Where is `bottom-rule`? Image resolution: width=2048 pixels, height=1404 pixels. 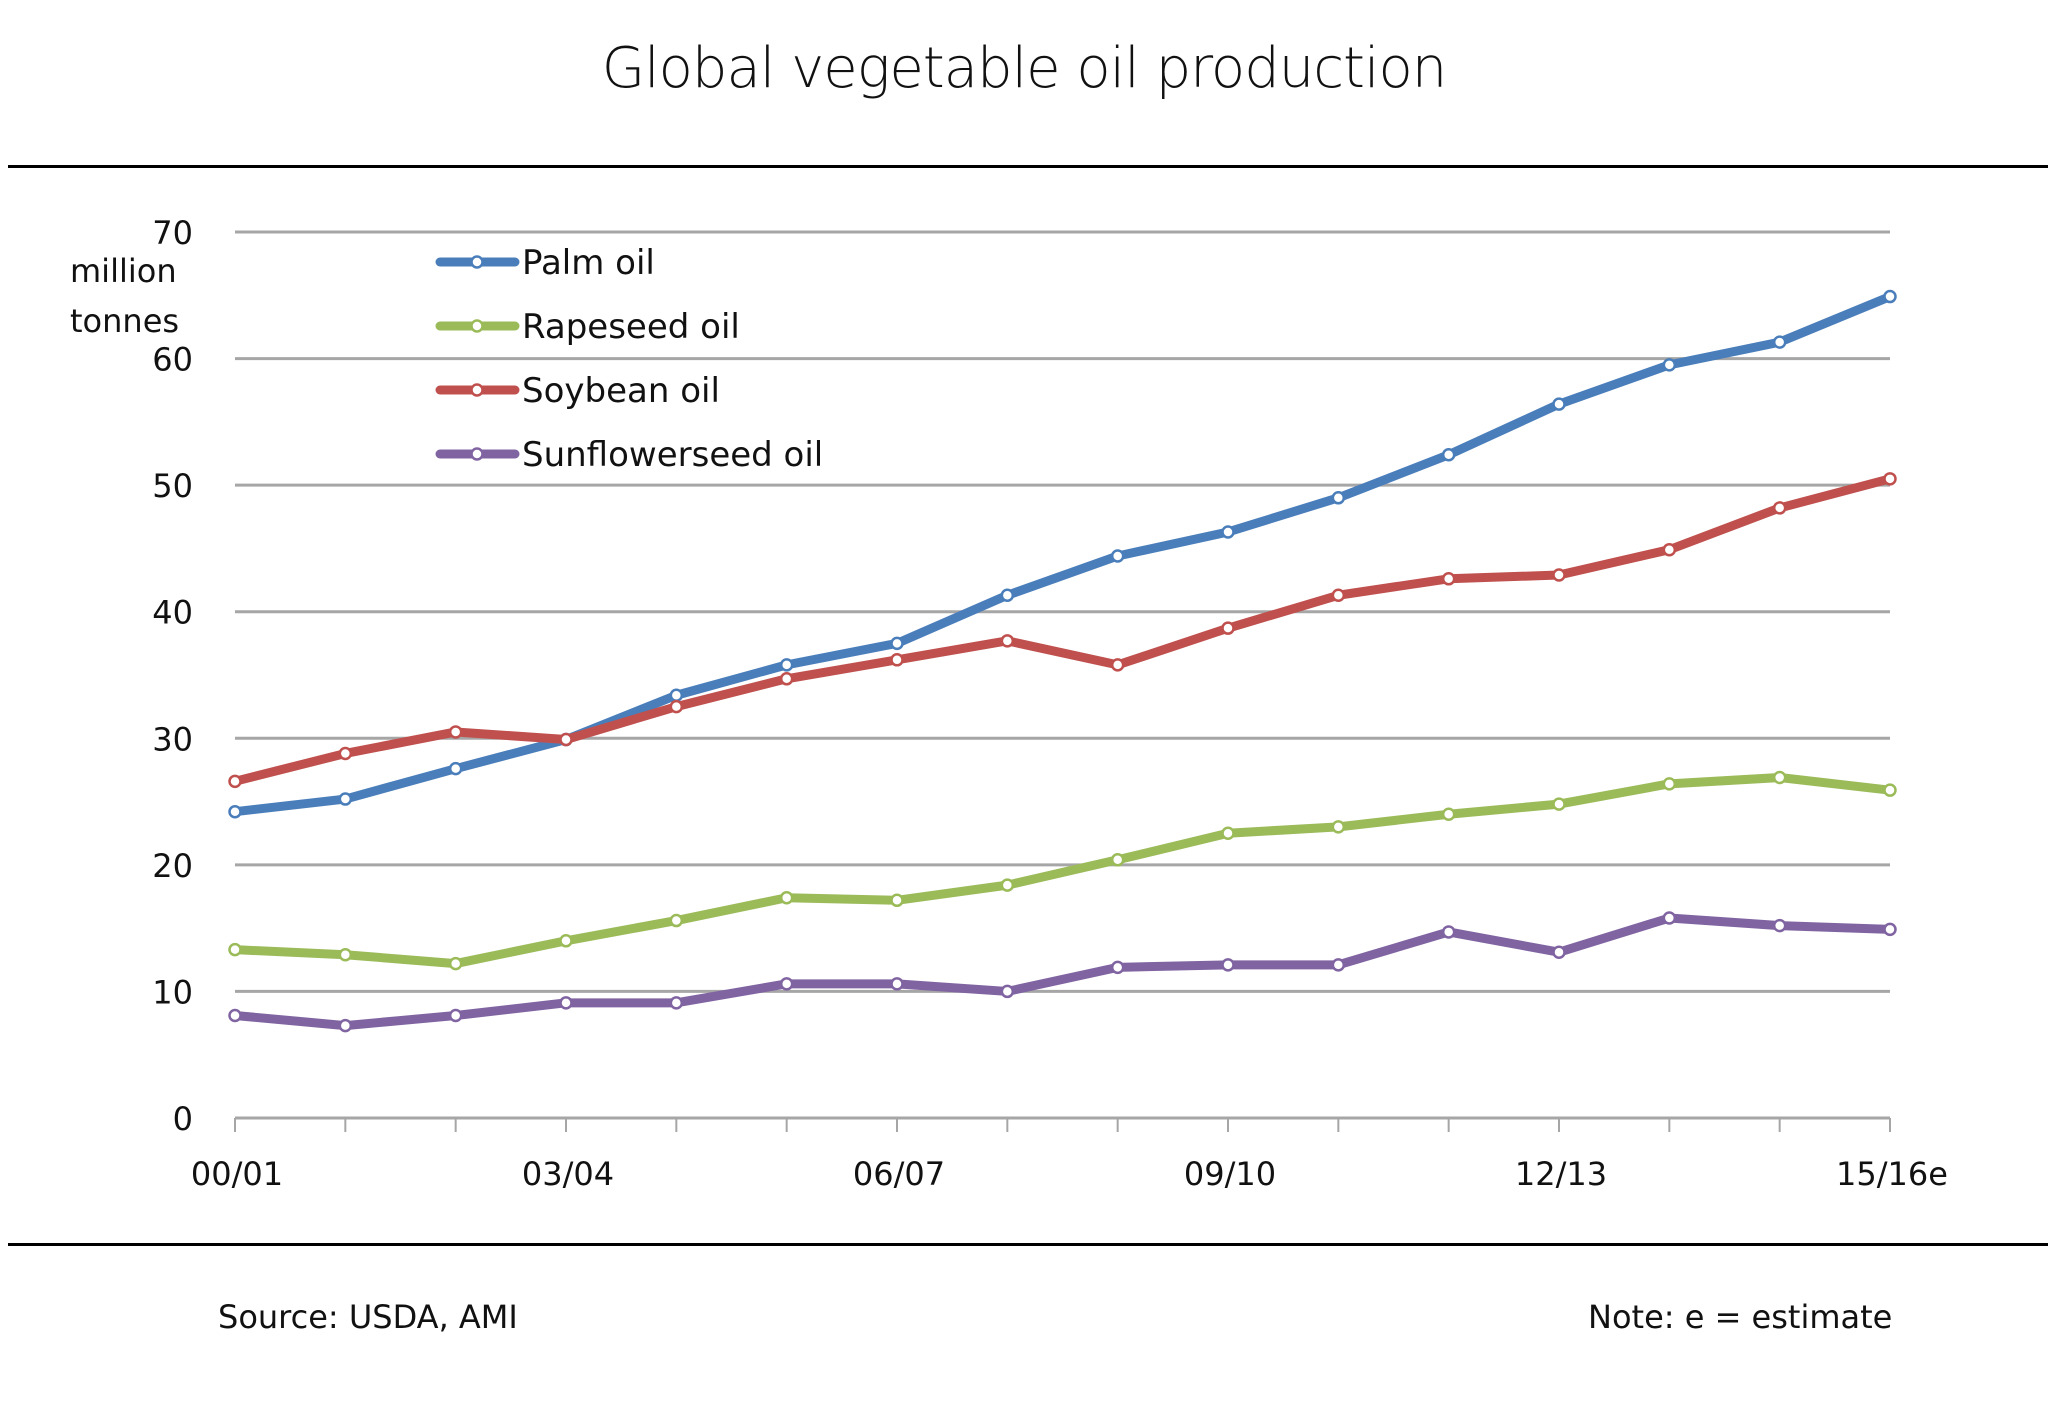
bottom-rule is located at coordinates (1028, 1244).